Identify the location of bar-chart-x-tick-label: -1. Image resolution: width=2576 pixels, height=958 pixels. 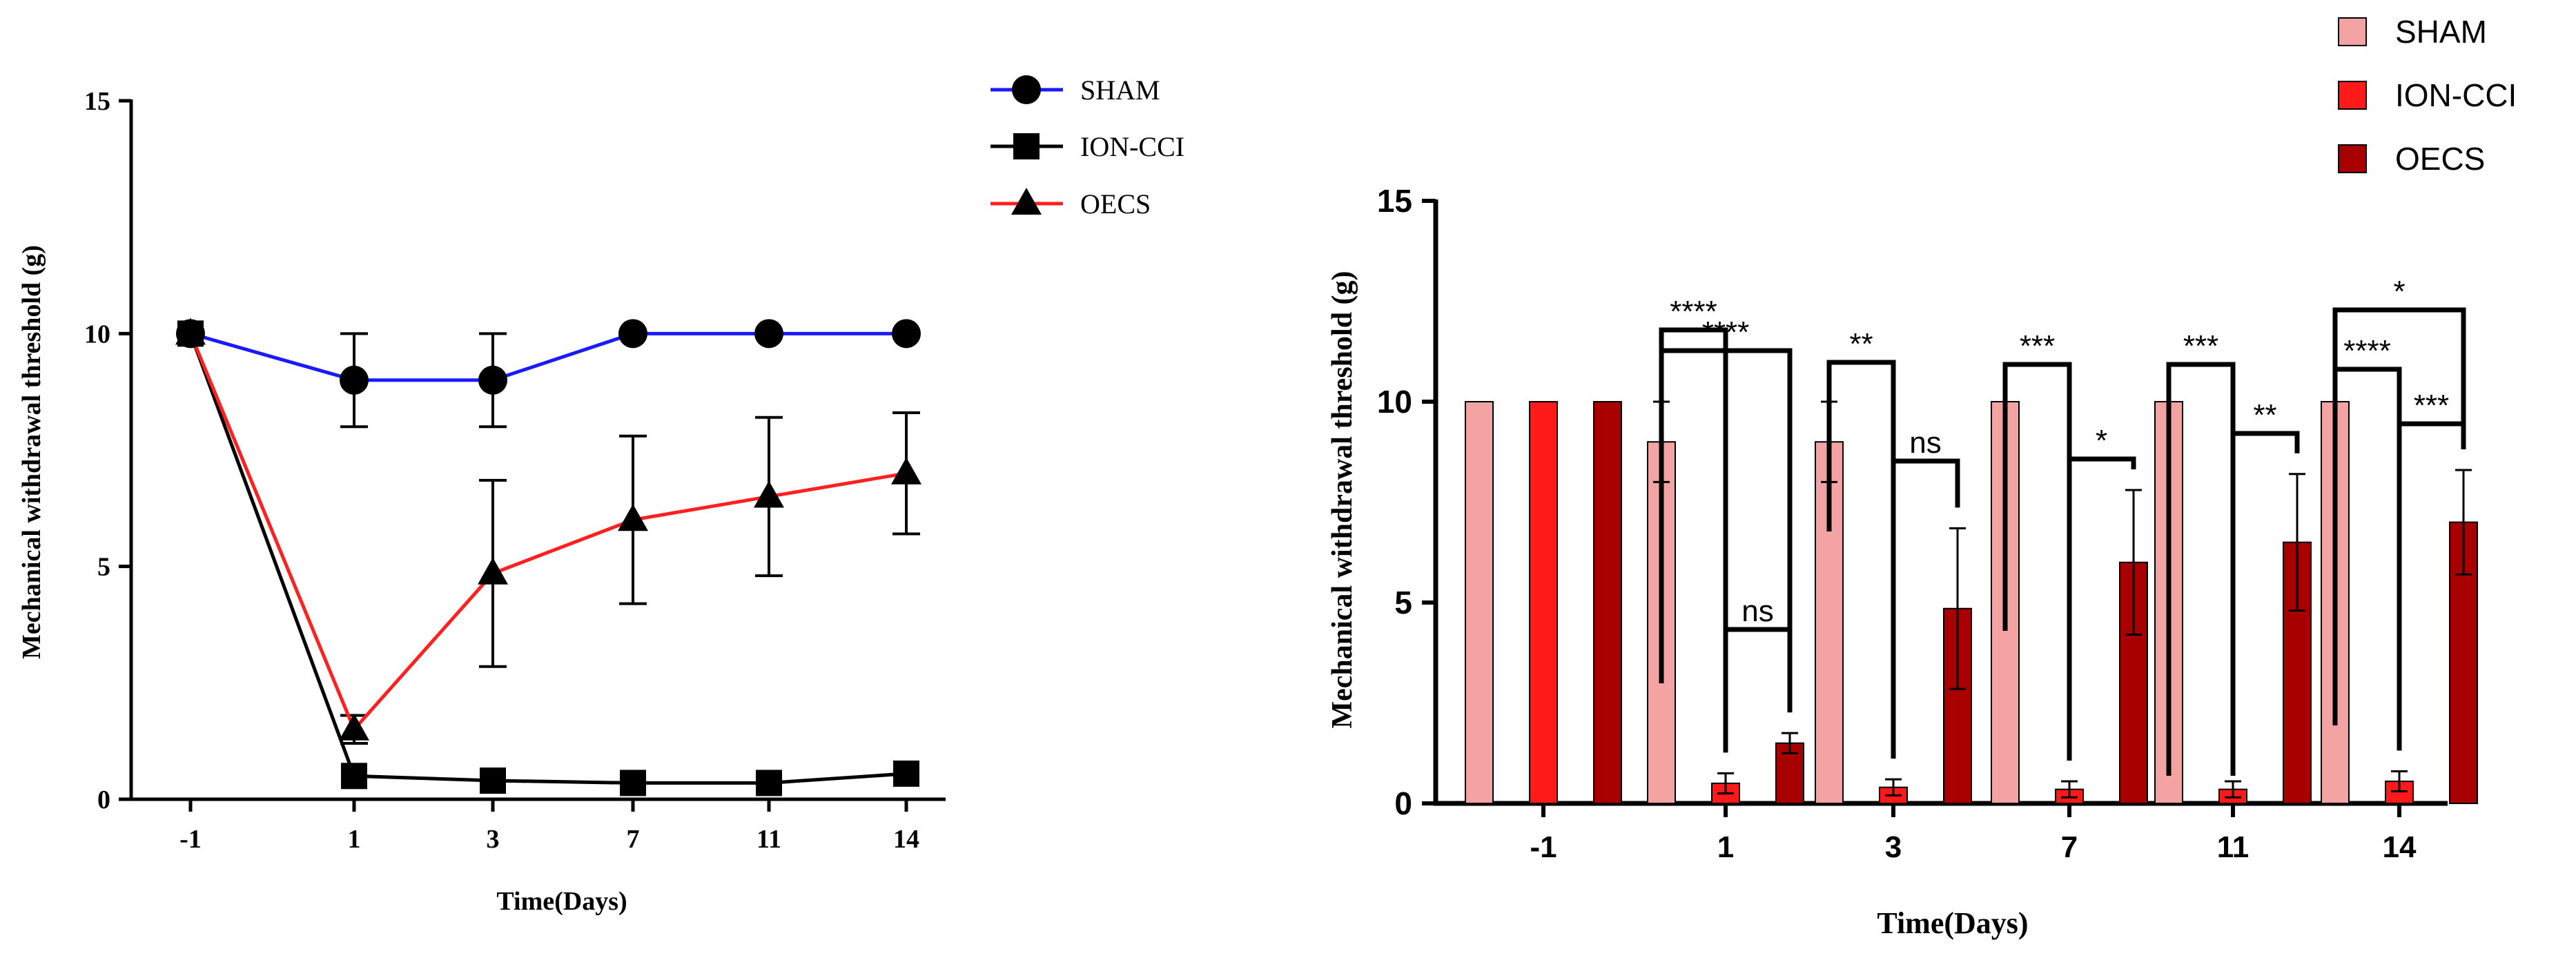
(1543, 847).